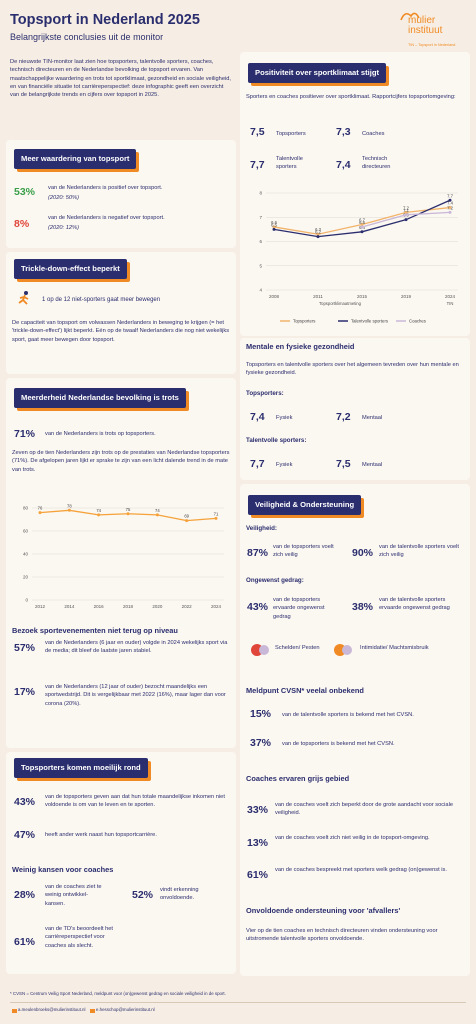 The image size is (476, 1024). Describe the element at coordinates (26, 531) in the screenshot. I see `y-tick-label: 60` at that location.